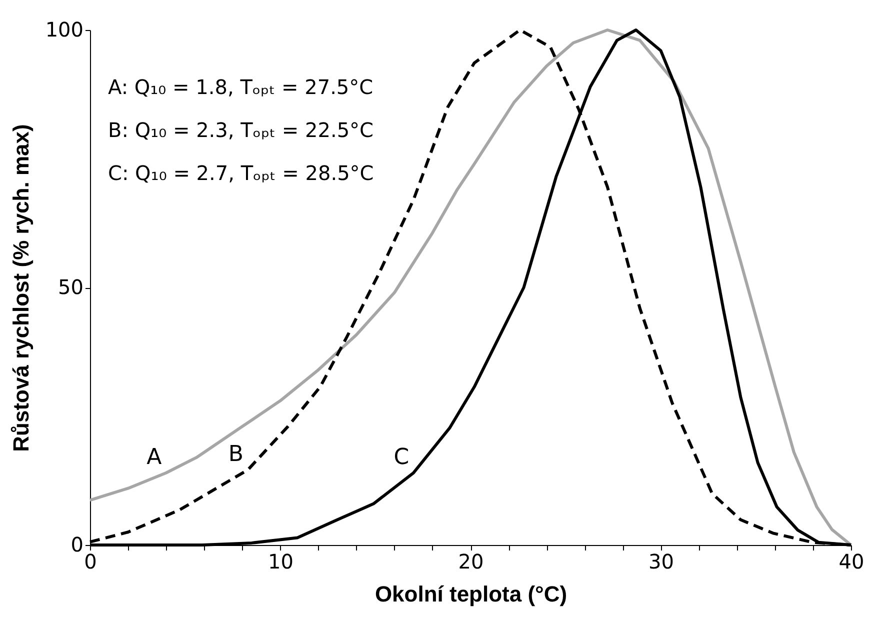  Describe the element at coordinates (21, 288) in the screenshot. I see `y-axis-title: Růstová rychlost (% rych. max)` at that location.